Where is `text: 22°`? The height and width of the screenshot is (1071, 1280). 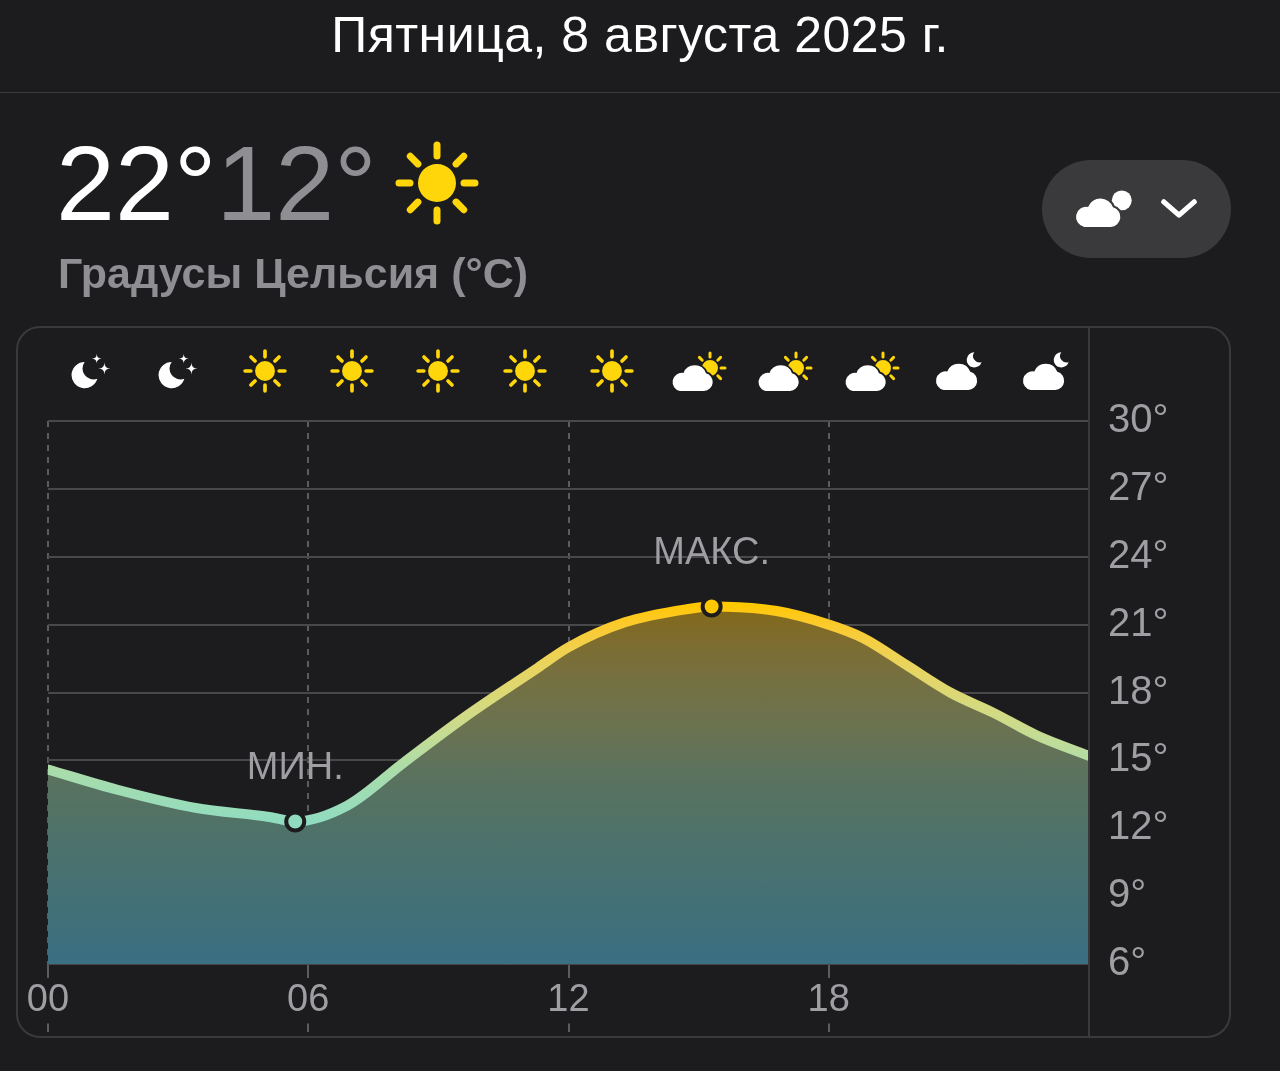 text: 22° is located at coordinates (136, 183).